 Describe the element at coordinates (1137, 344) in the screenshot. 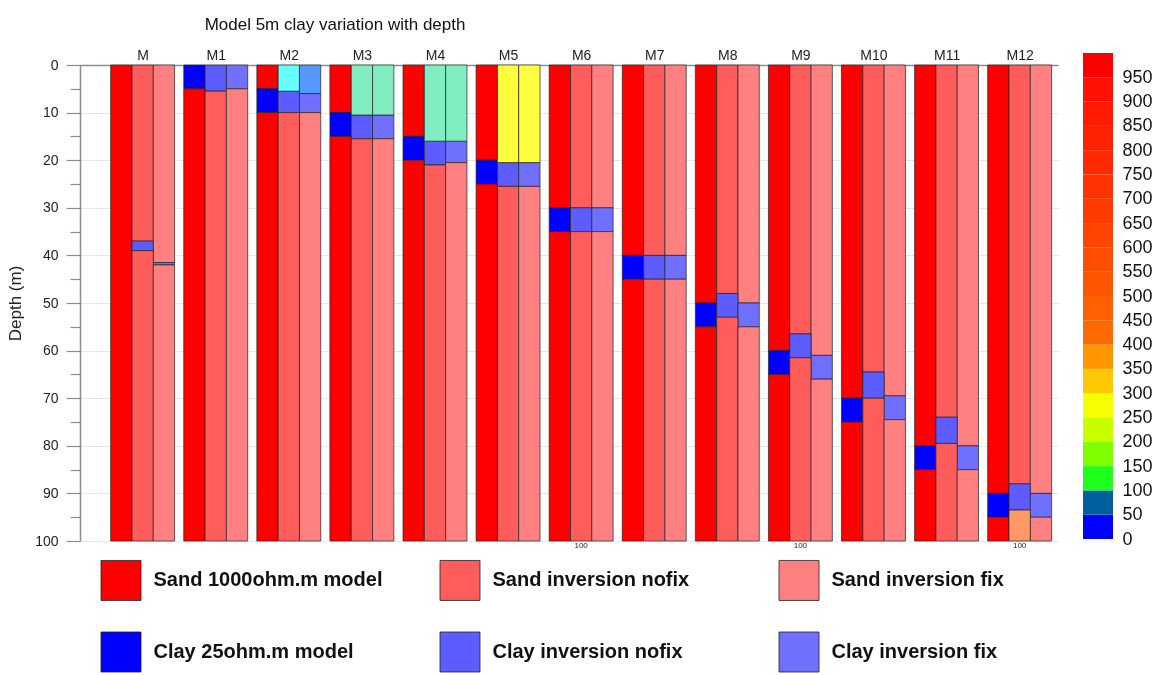

I see `color-bar-label: 400` at that location.